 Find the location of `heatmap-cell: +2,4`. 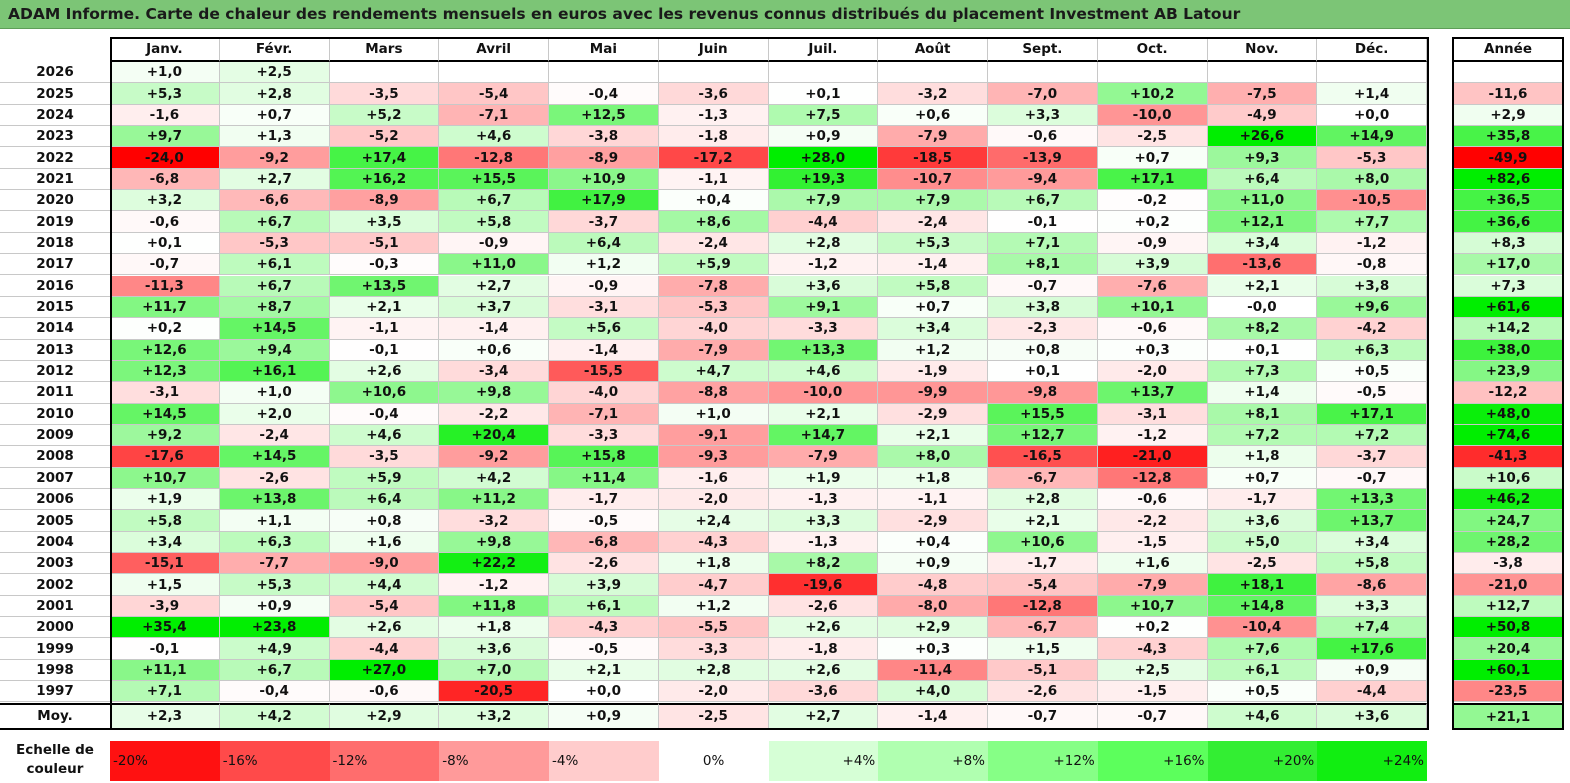

heatmap-cell: +2,4 is located at coordinates (713, 521).